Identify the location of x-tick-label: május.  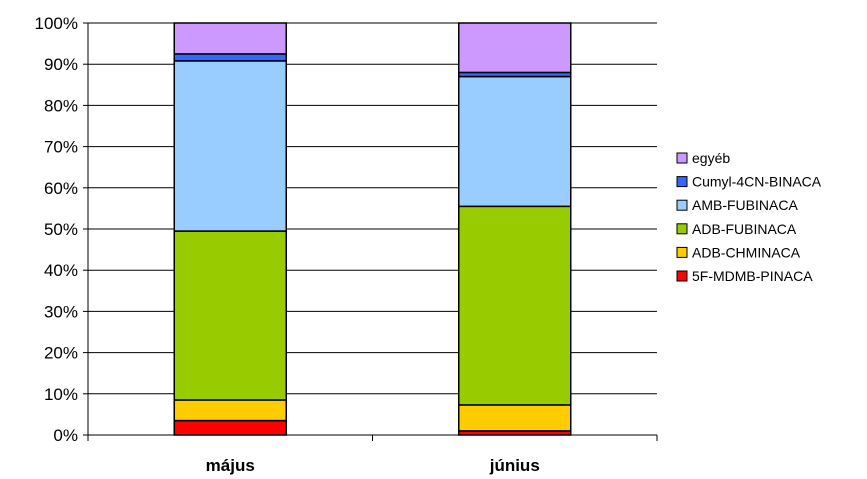
(230, 465).